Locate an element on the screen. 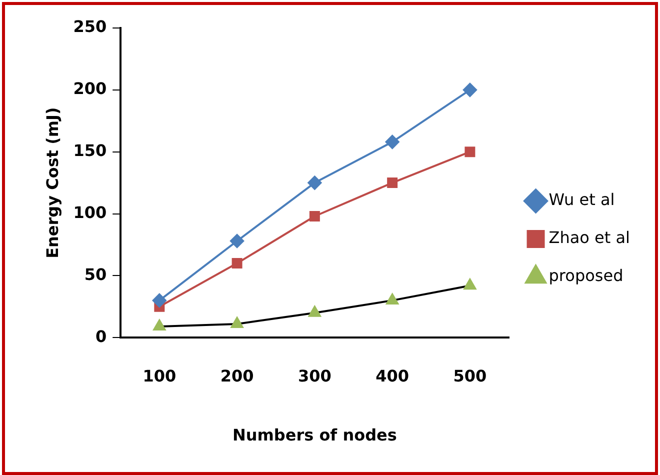  legend-label: Zhao et al is located at coordinates (589, 238).